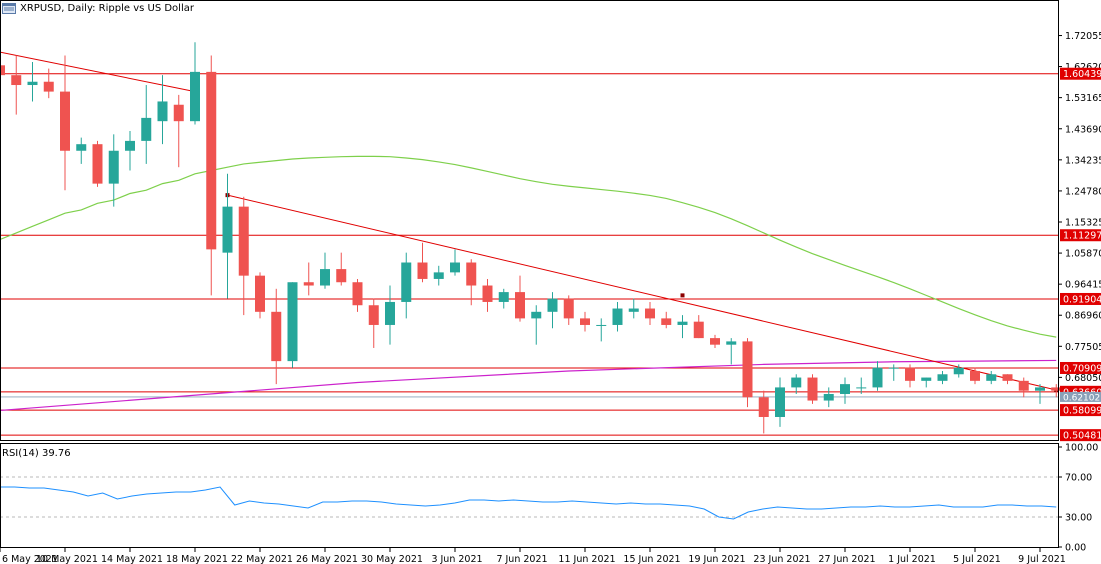  Describe the element at coordinates (1083, 36) in the screenshot. I see `price-tick-label: 1.72055` at that location.